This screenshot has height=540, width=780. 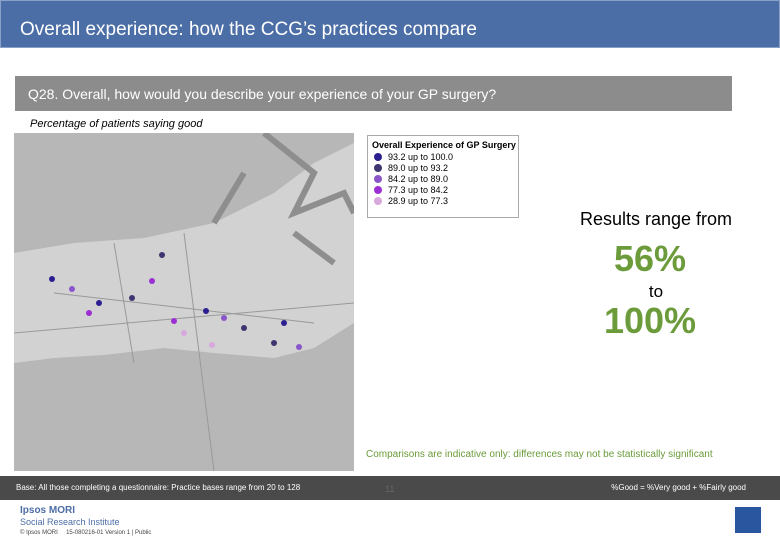 I want to click on subtitle: Percentage of patients saying good, so click(x=116, y=124).